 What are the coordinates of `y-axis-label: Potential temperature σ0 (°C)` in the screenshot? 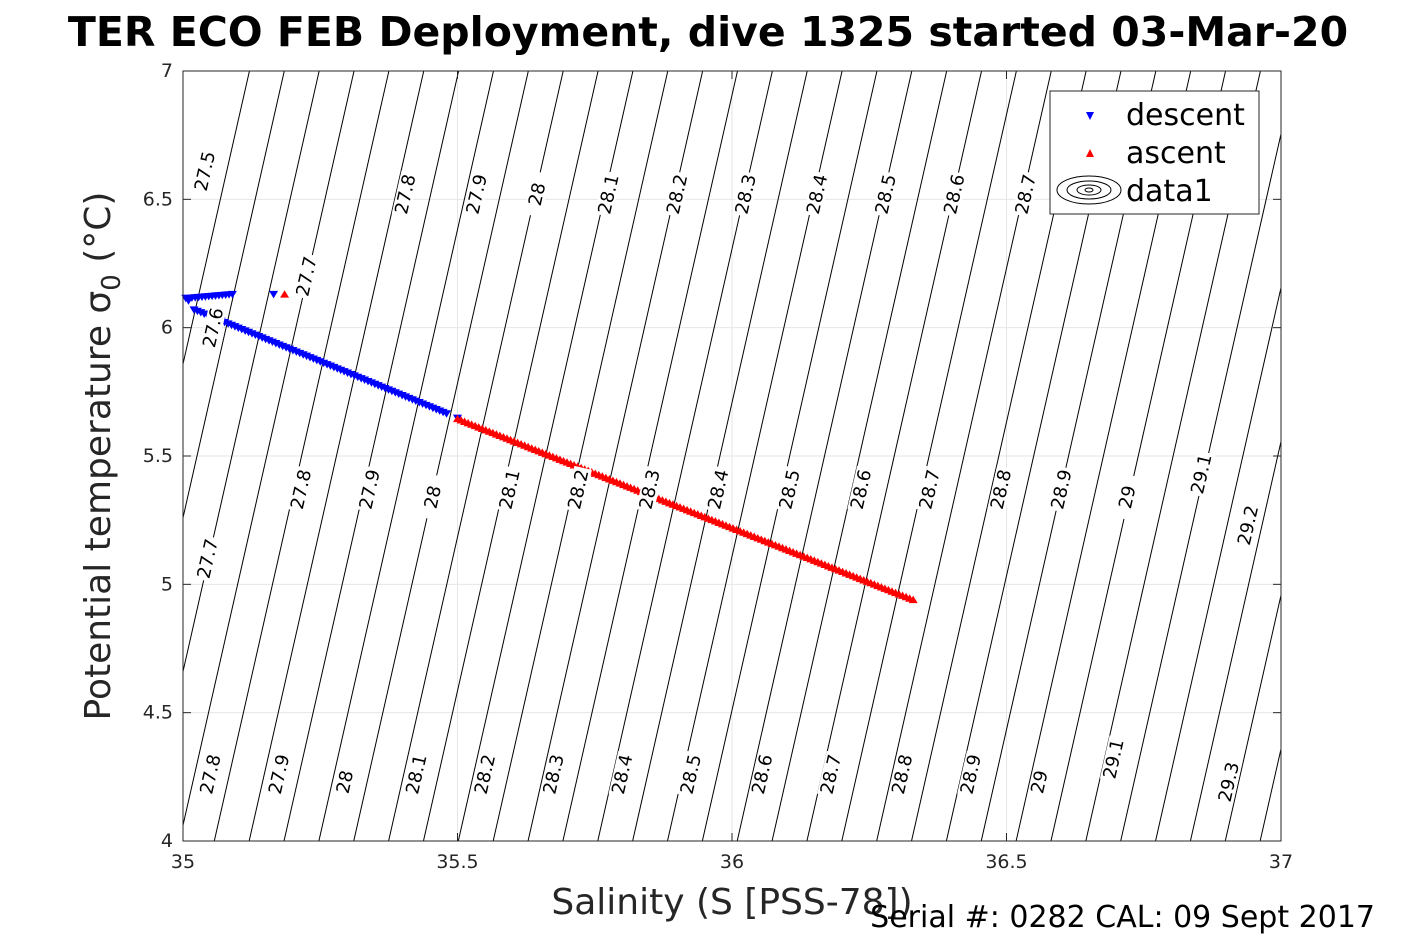 It's located at (102, 456).